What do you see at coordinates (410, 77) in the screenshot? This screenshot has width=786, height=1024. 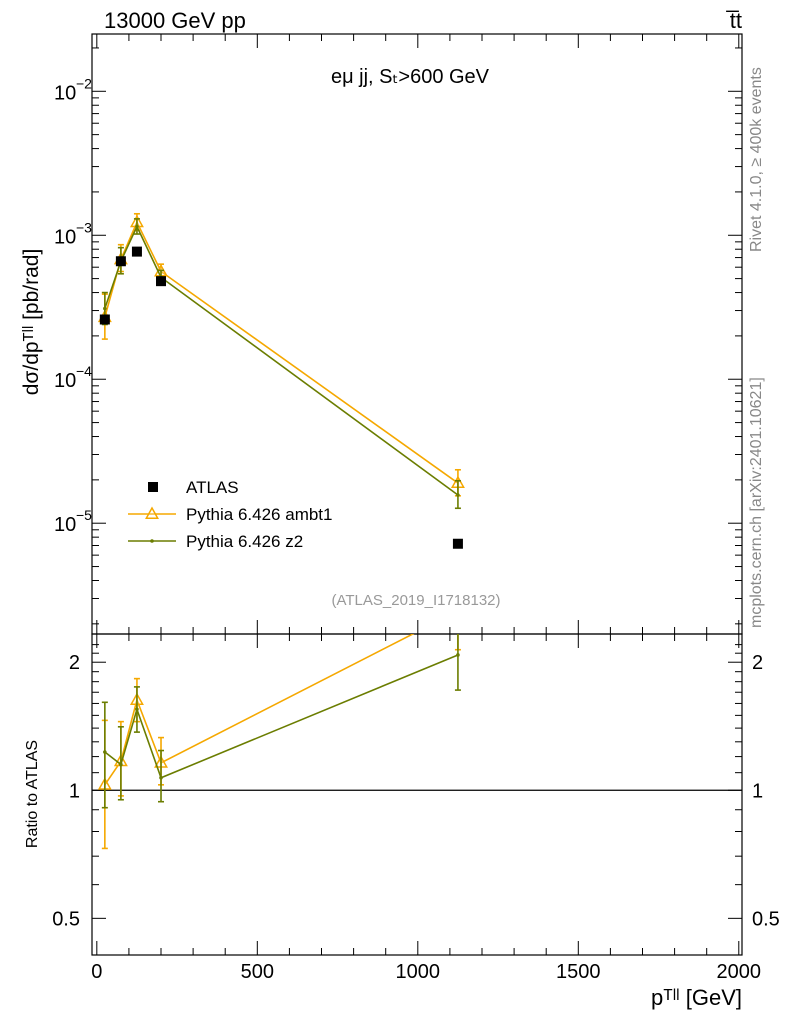 I see `plot-title: eμ jj, Sₜ>600 GeV` at bounding box center [410, 77].